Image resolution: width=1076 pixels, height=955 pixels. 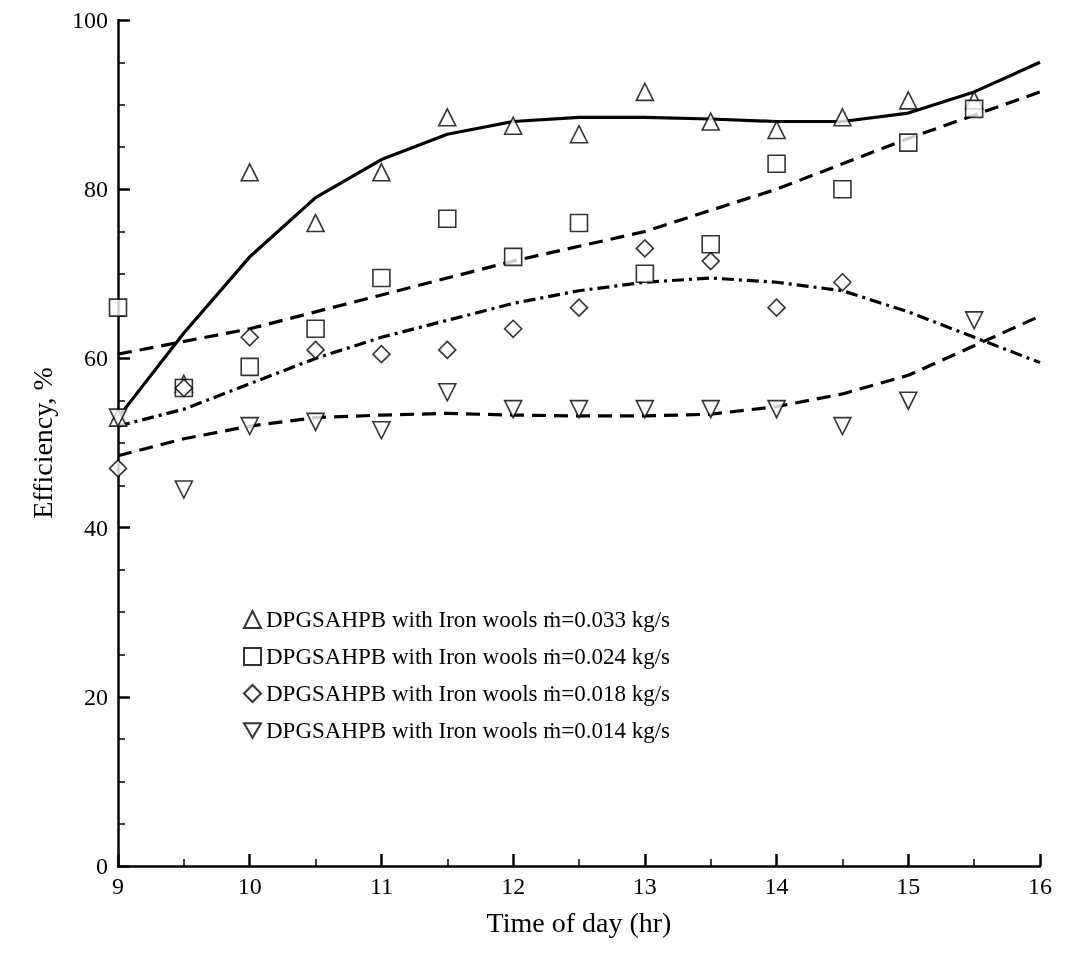 What do you see at coordinates (1040, 886) in the screenshot?
I see `x-tick-label: 16` at bounding box center [1040, 886].